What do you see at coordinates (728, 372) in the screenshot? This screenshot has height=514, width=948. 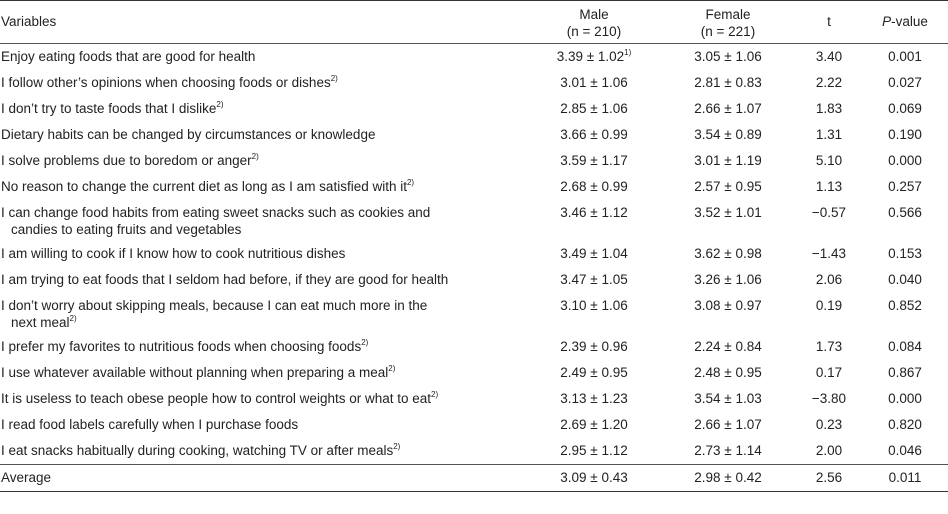 I see `female-value: 2.48 ± 0.95` at bounding box center [728, 372].